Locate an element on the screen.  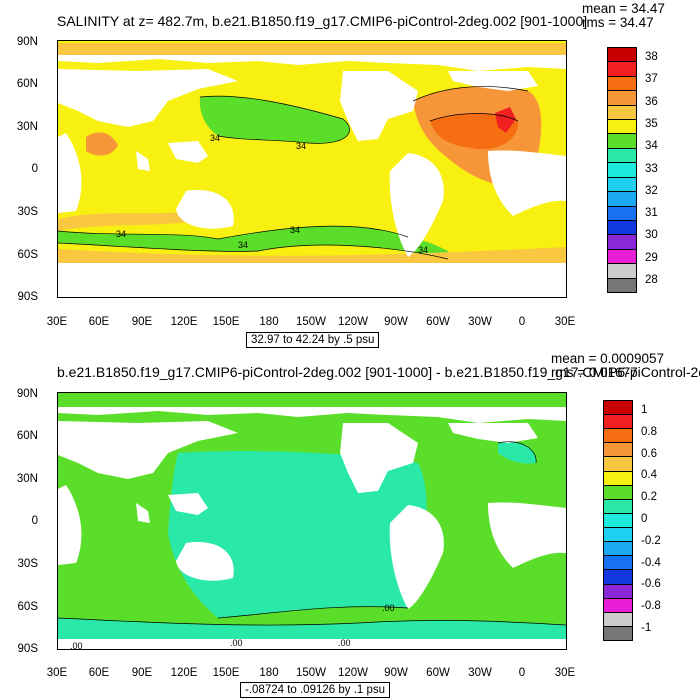
top-lon-tick: 150W is located at coordinates (311, 322).